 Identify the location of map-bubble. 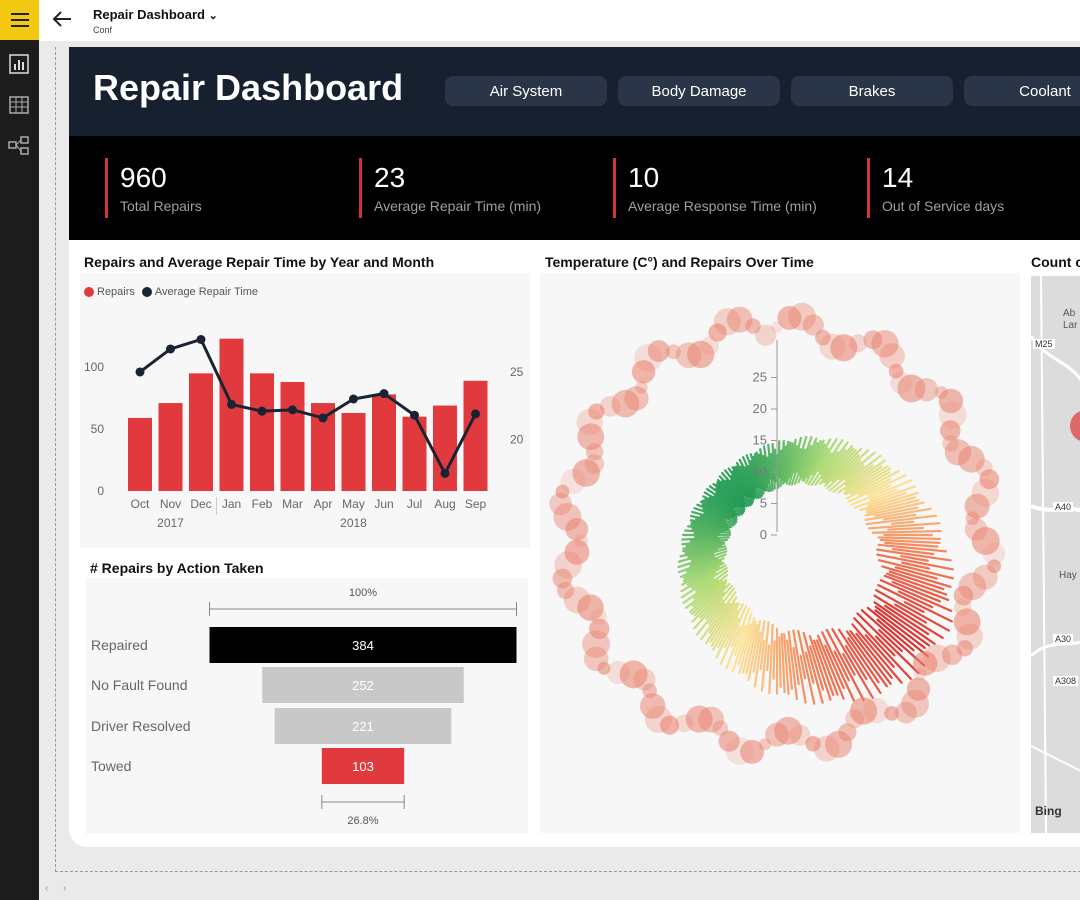
(1075, 426).